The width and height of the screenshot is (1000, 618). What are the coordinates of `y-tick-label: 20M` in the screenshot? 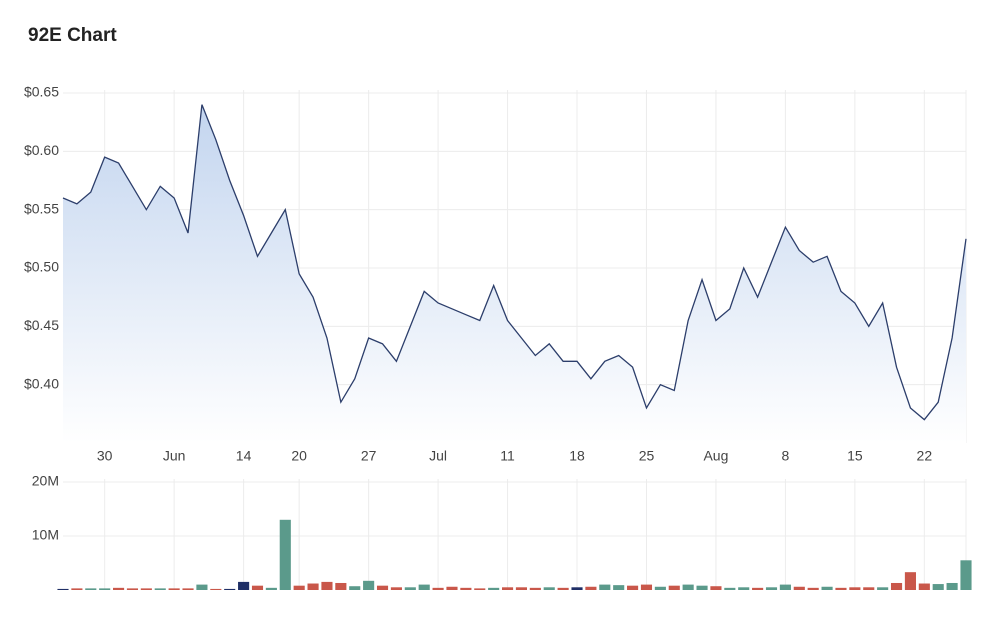 It's located at (45, 481).